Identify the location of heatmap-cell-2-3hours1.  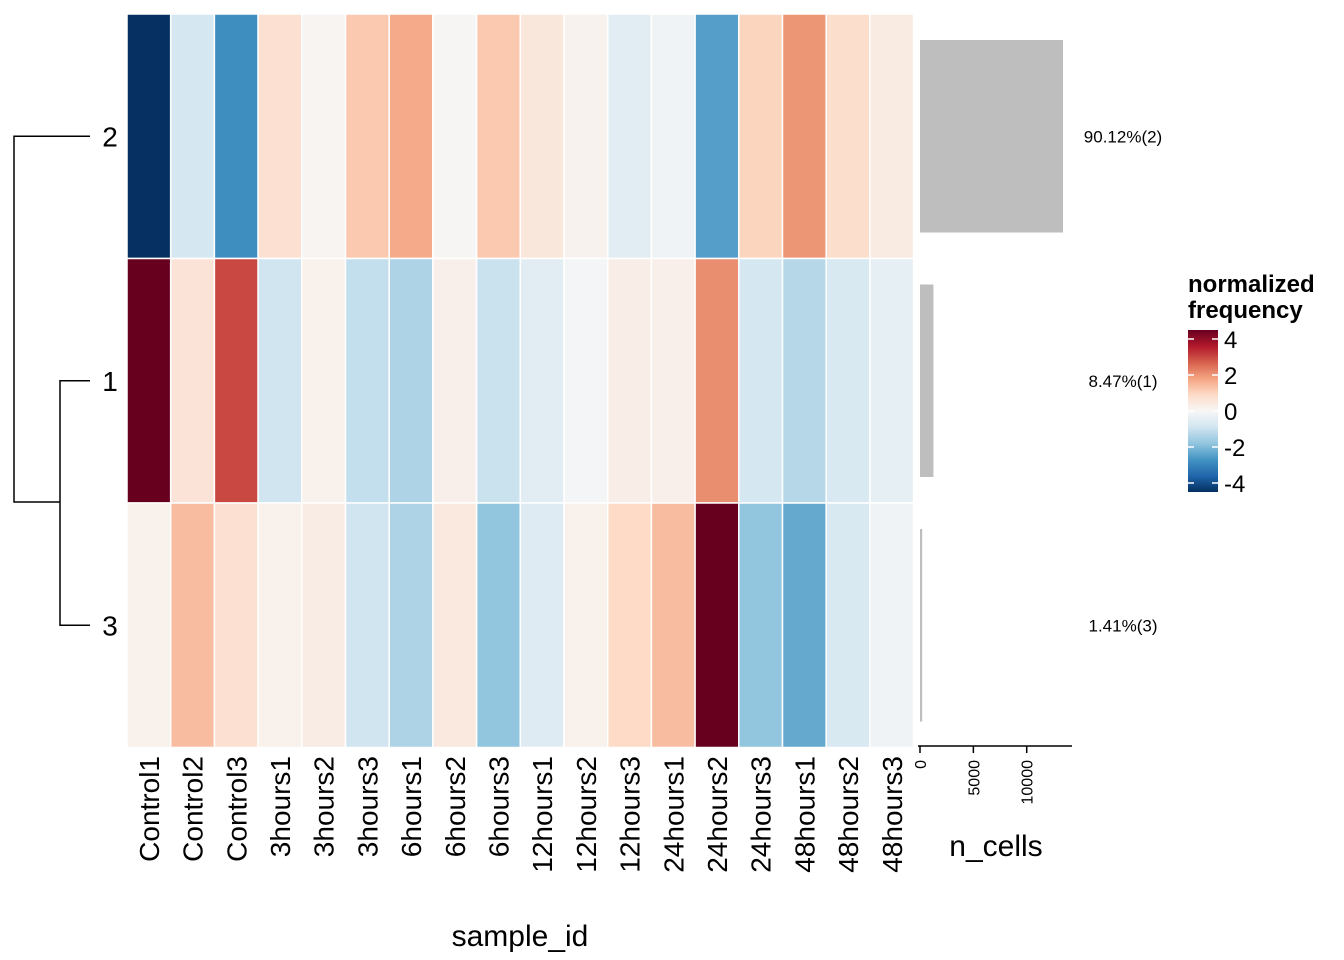
(280, 136).